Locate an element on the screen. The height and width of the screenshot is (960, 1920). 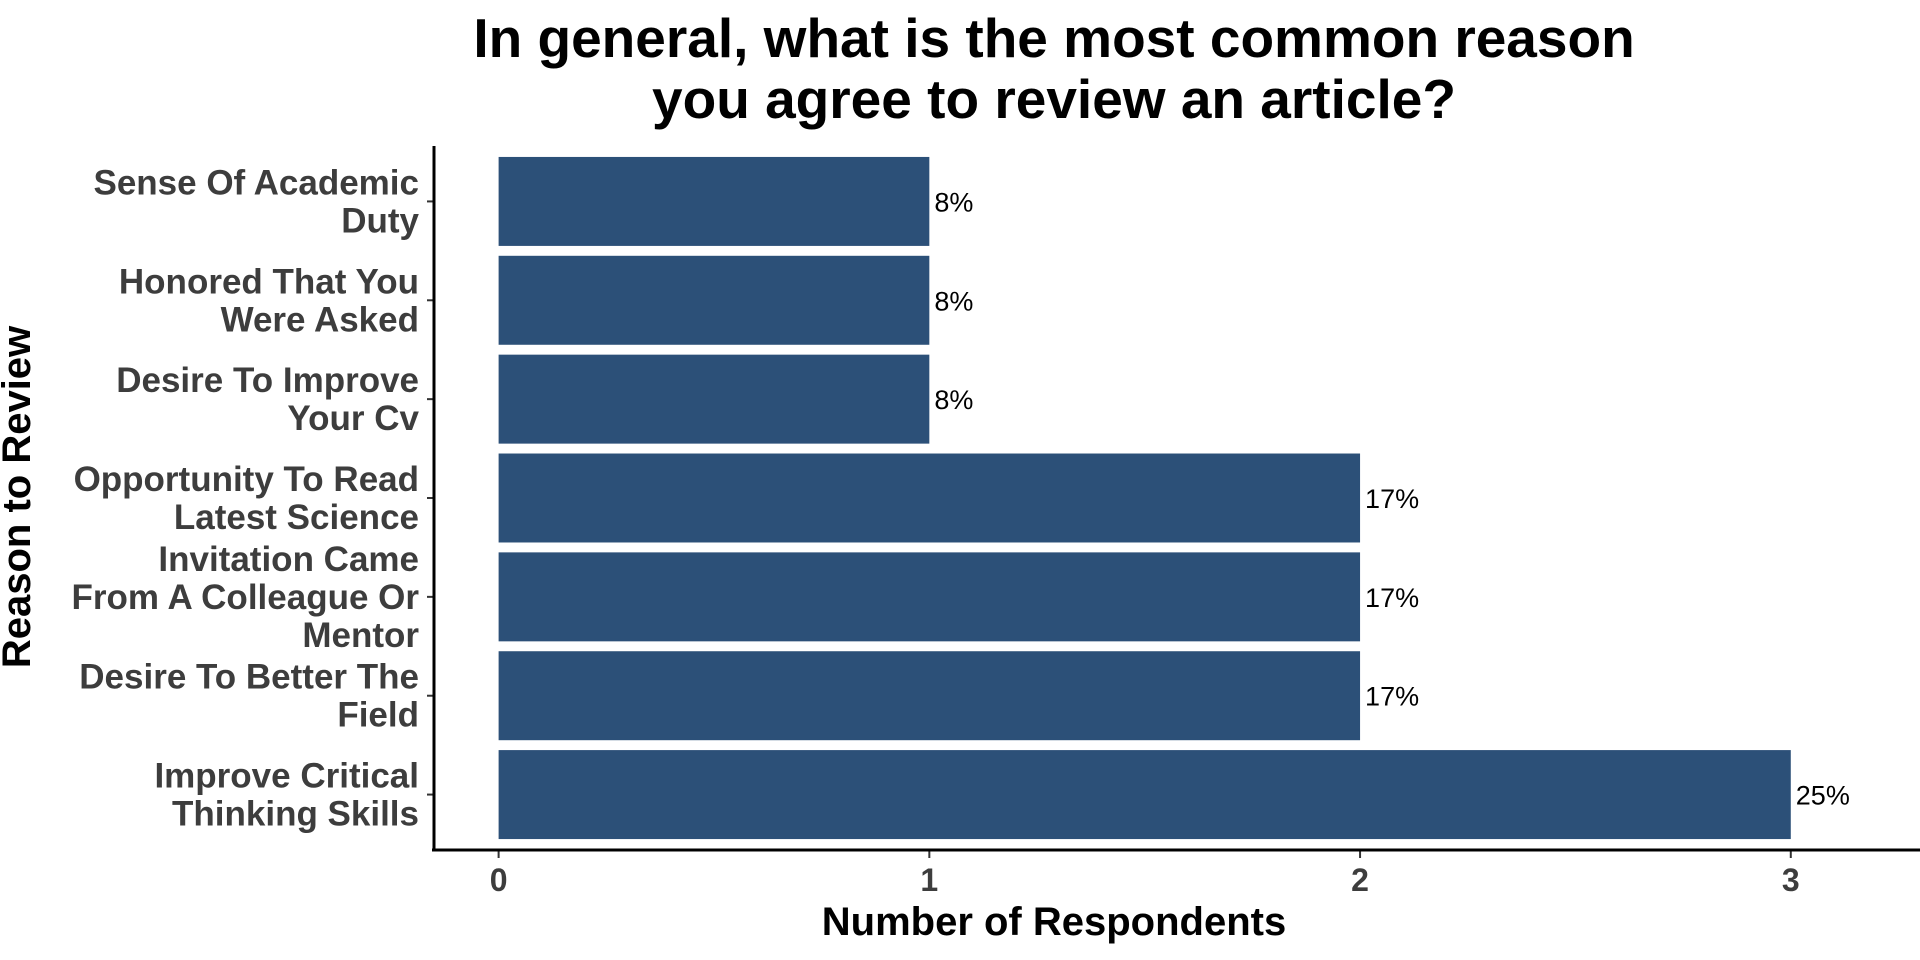
y-tick-label: Honored That You Were Asked is located at coordinates (269, 300).